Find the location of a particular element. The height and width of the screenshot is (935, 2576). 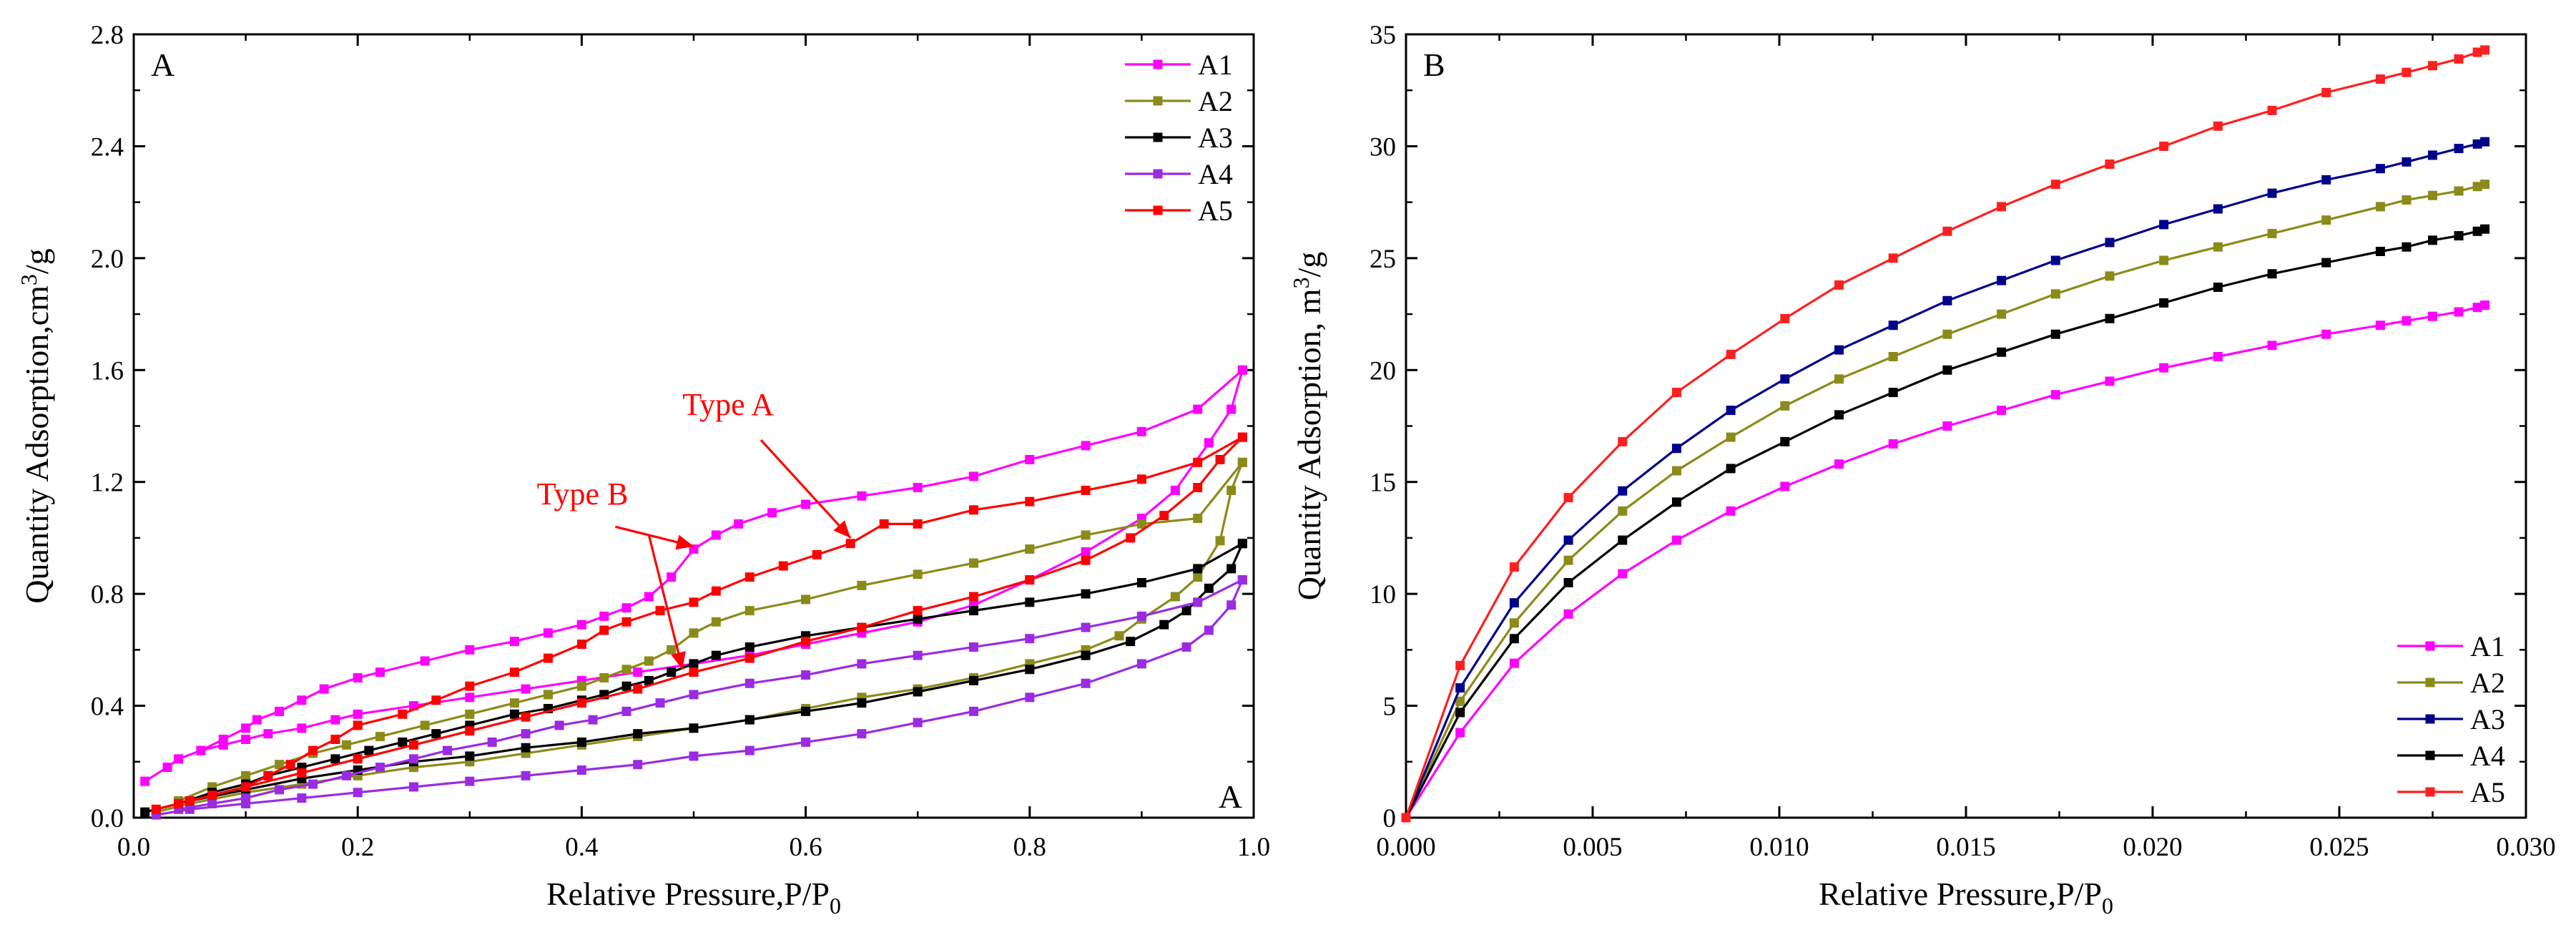

y-tick-label: 5 is located at coordinates (1390, 707).